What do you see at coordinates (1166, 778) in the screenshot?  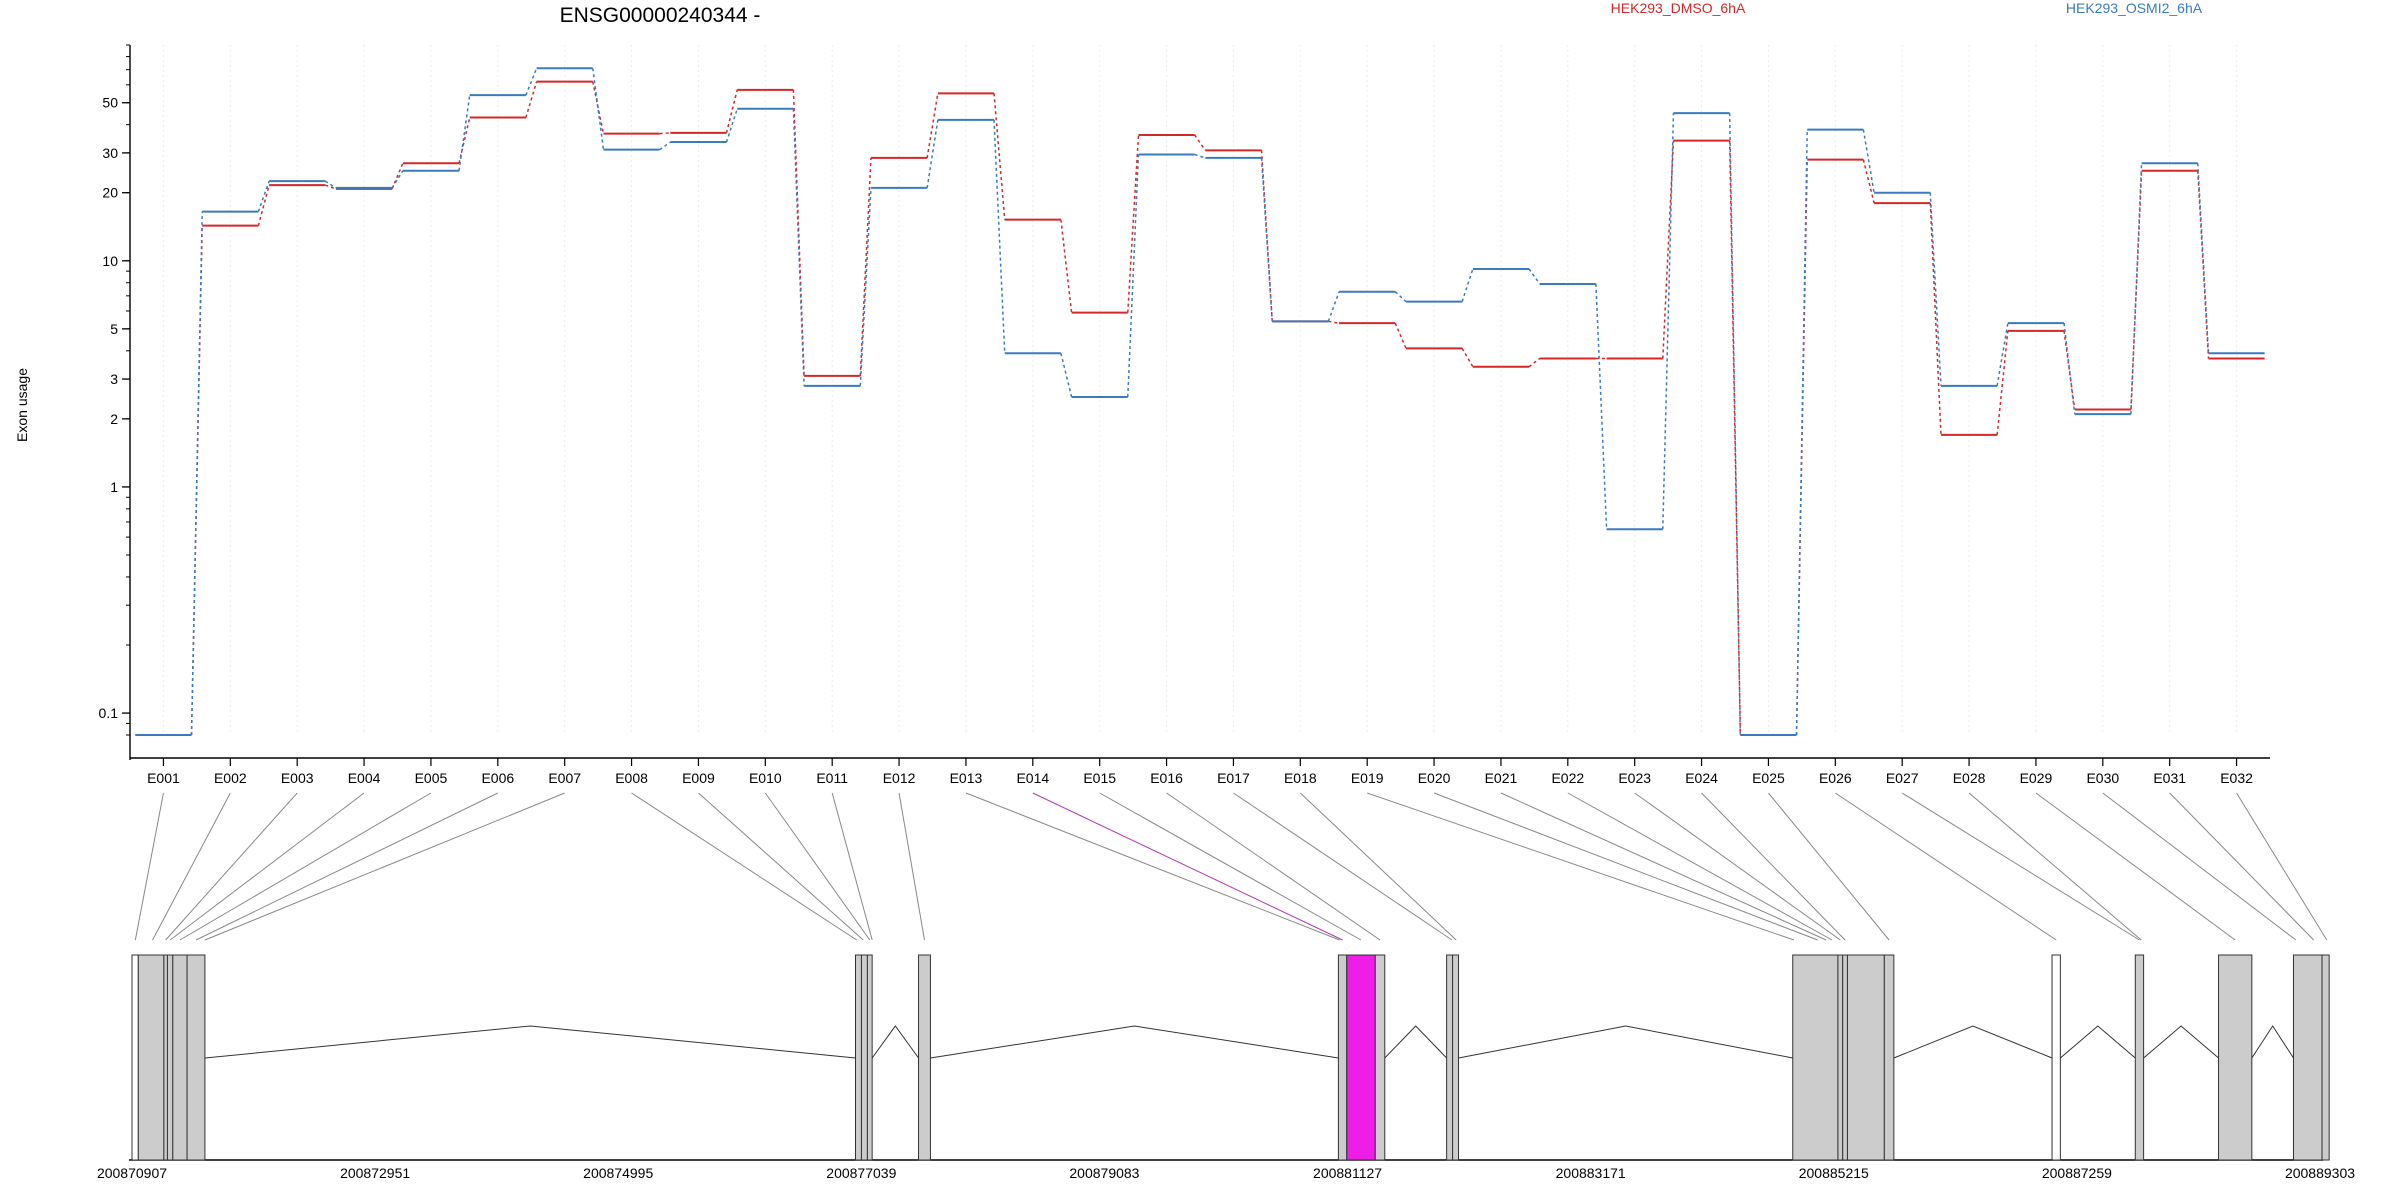 I see `x-tick-label: E016` at bounding box center [1166, 778].